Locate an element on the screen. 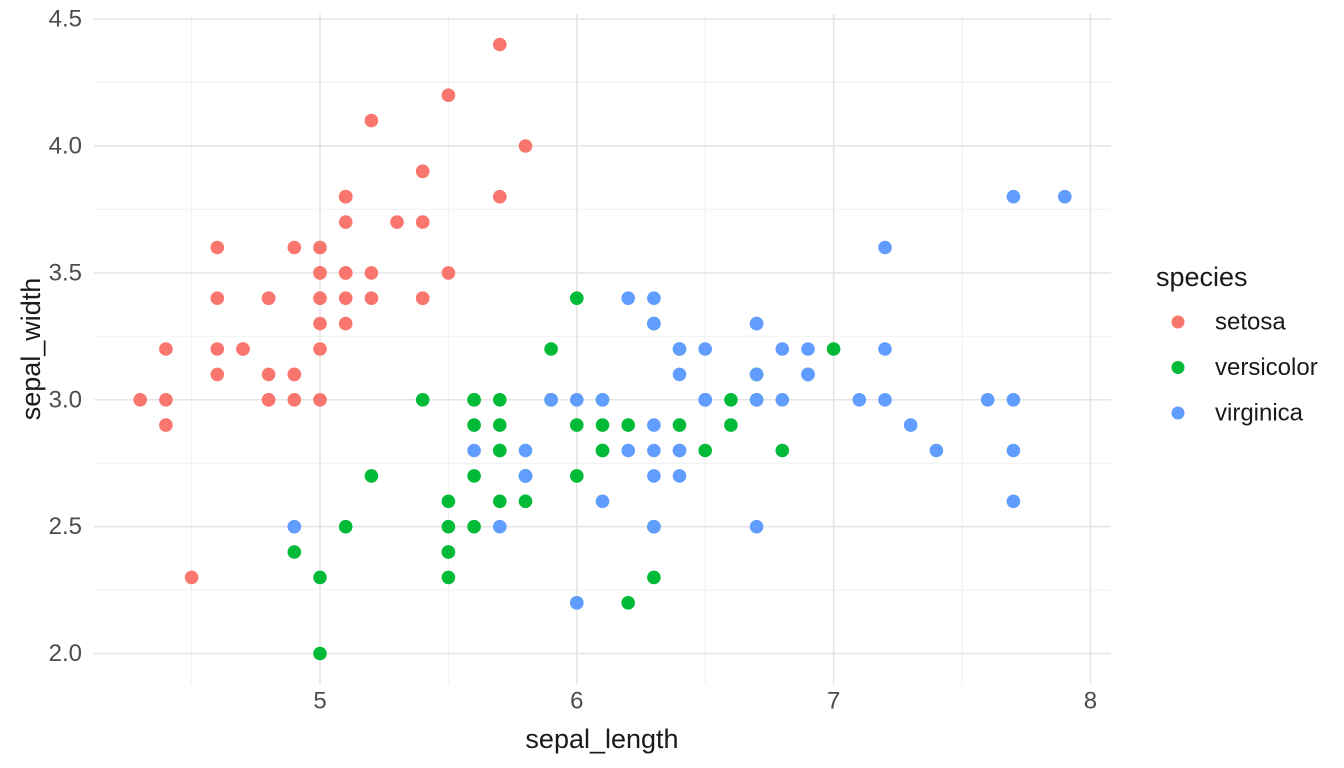 The height and width of the screenshot is (768, 1344). y-axis-tick-labels: 2.0 2.5 3.0 3.5 4.0 4.5 is located at coordinates (65, 336).